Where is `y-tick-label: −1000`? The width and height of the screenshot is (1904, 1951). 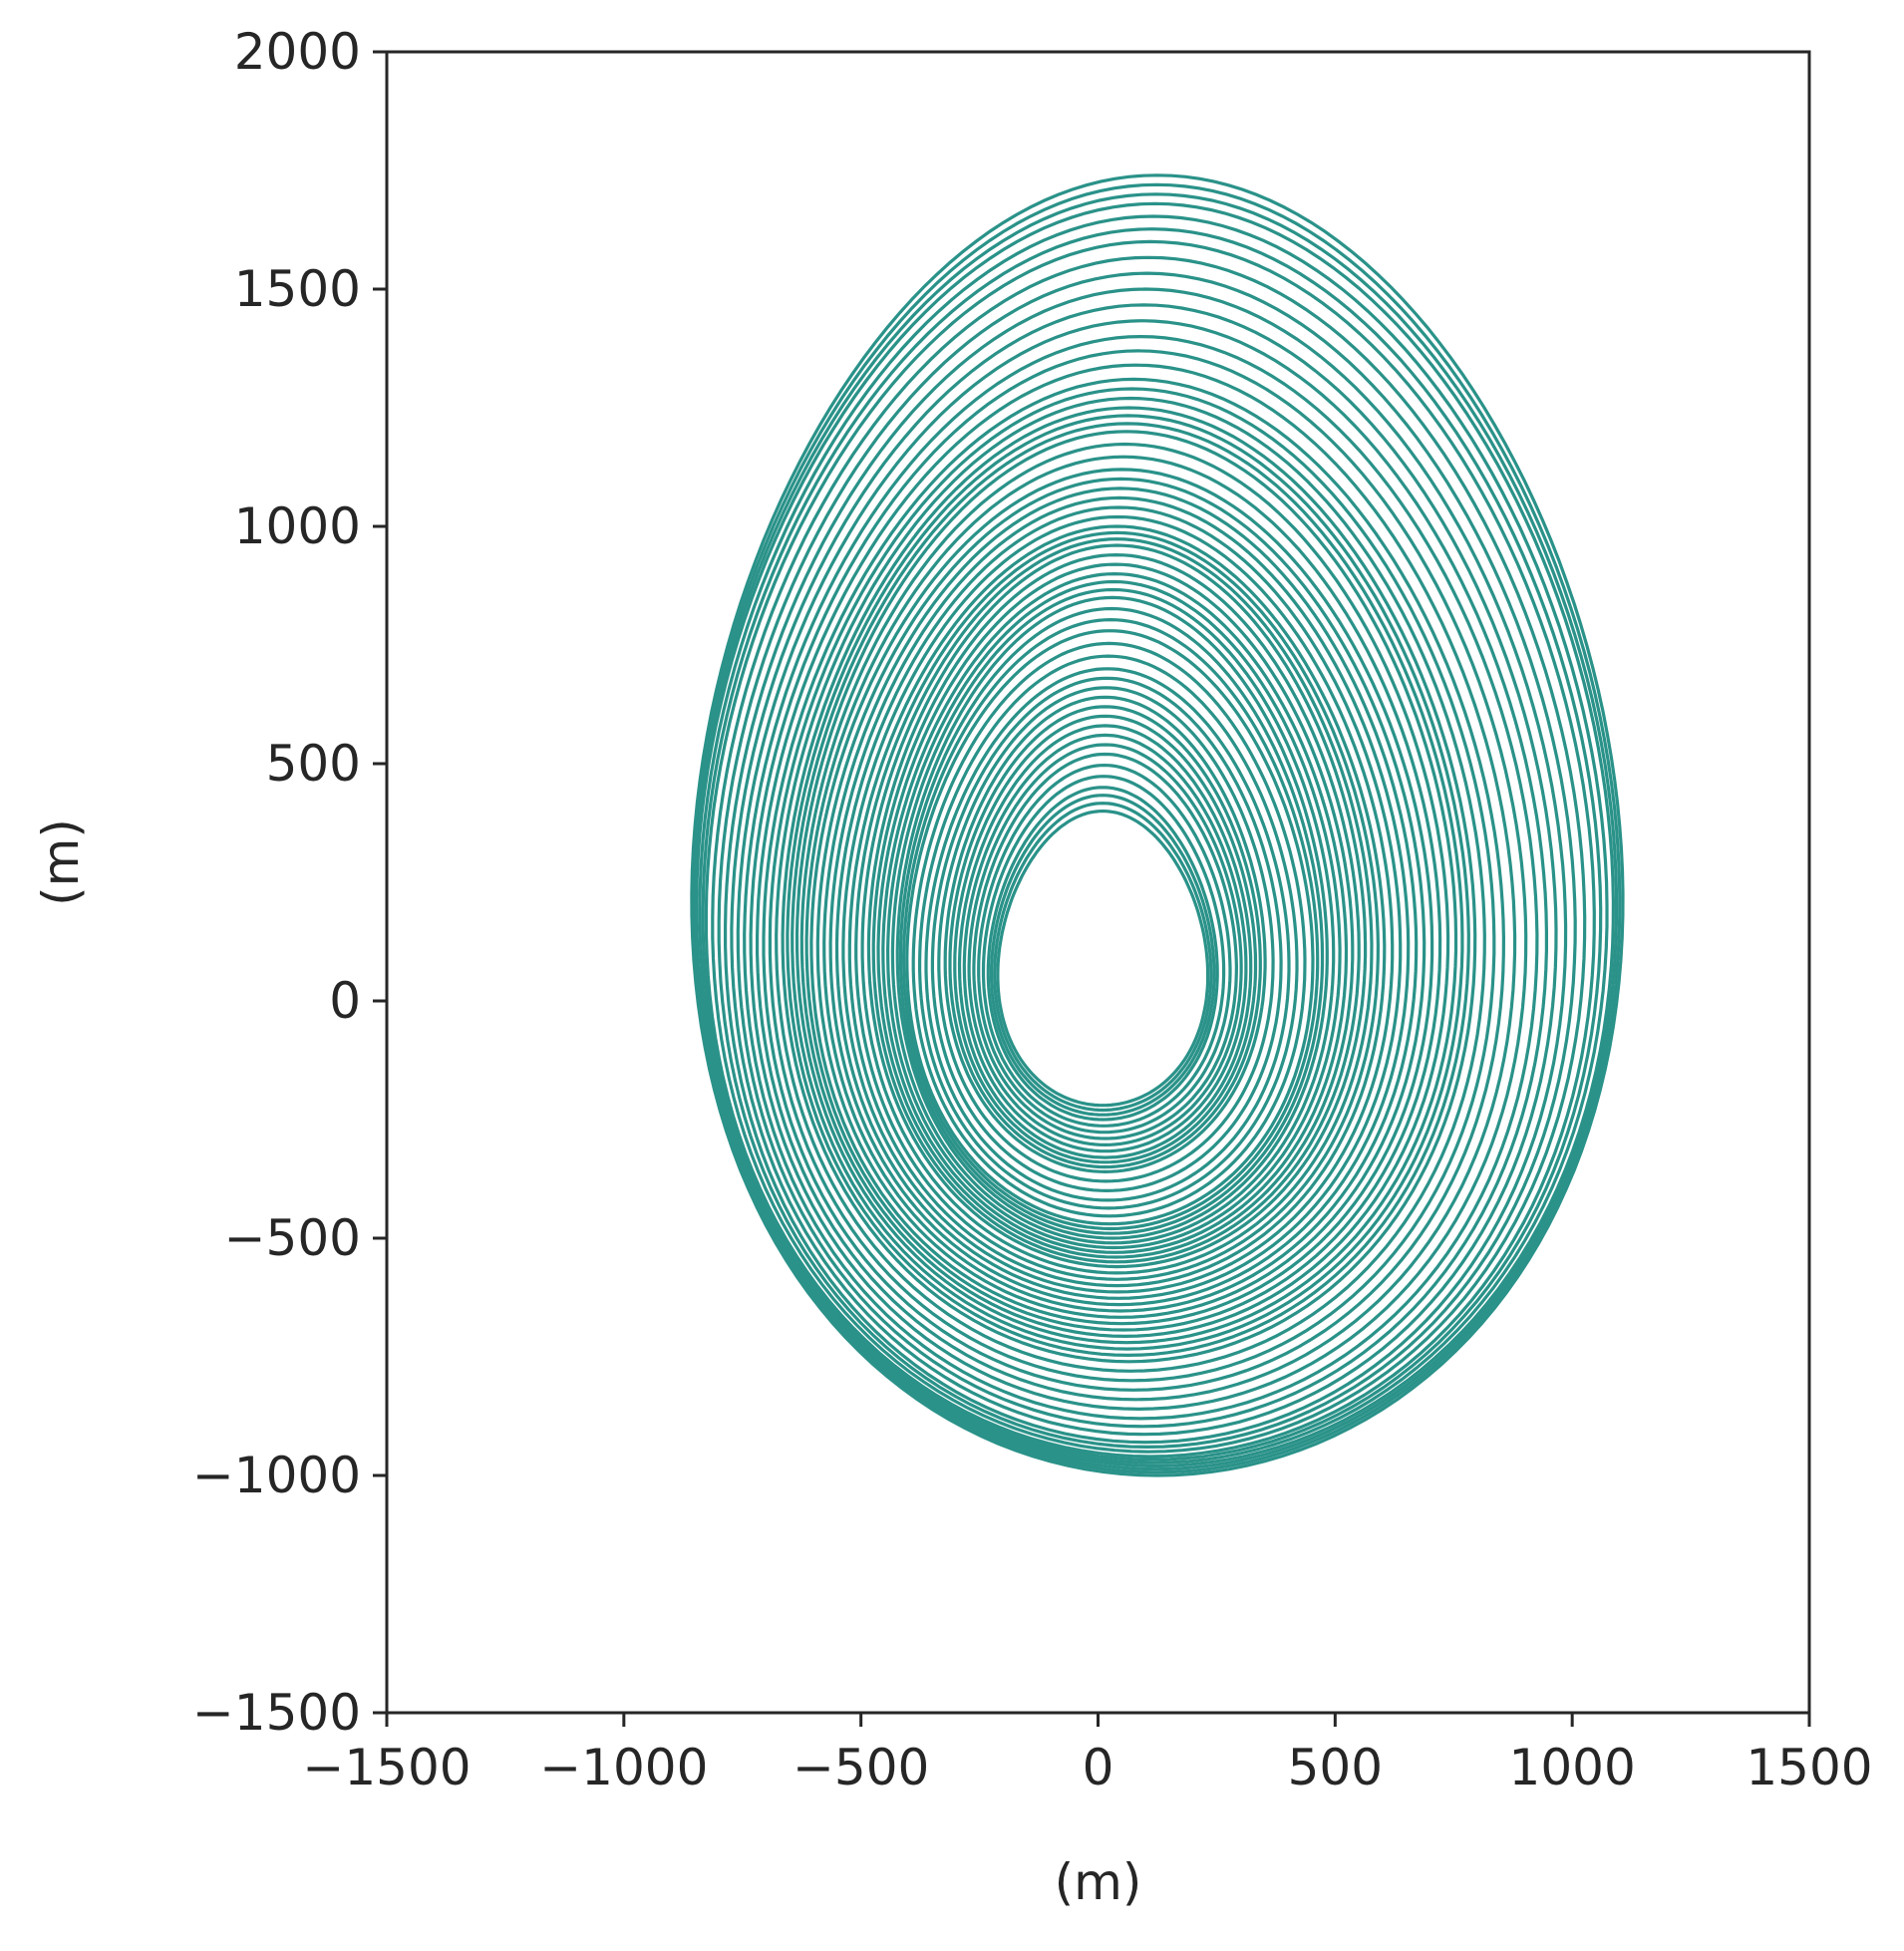 y-tick-label: −1000 is located at coordinates (276, 1475).